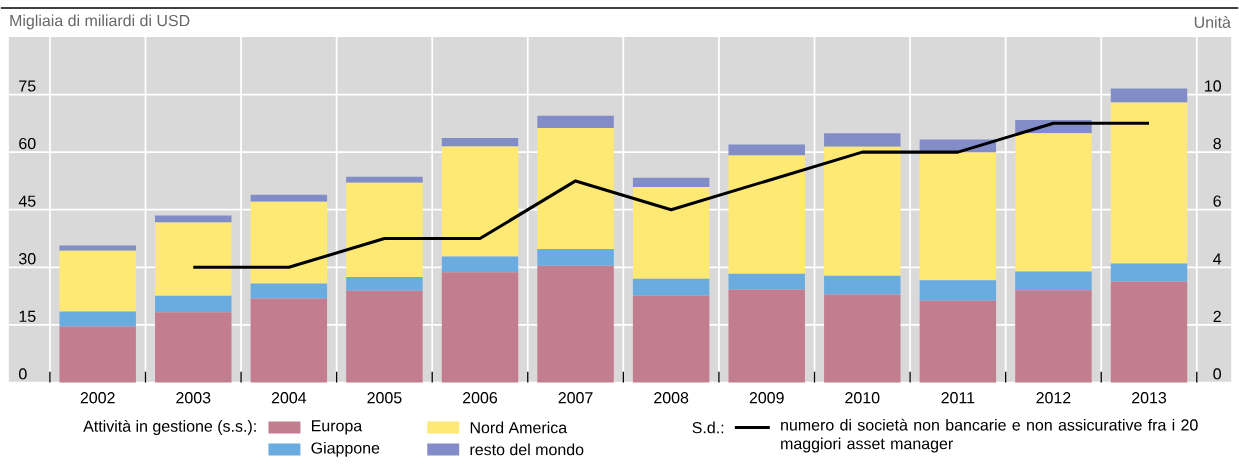  I want to click on x-tick-label: 2007, so click(575, 397).